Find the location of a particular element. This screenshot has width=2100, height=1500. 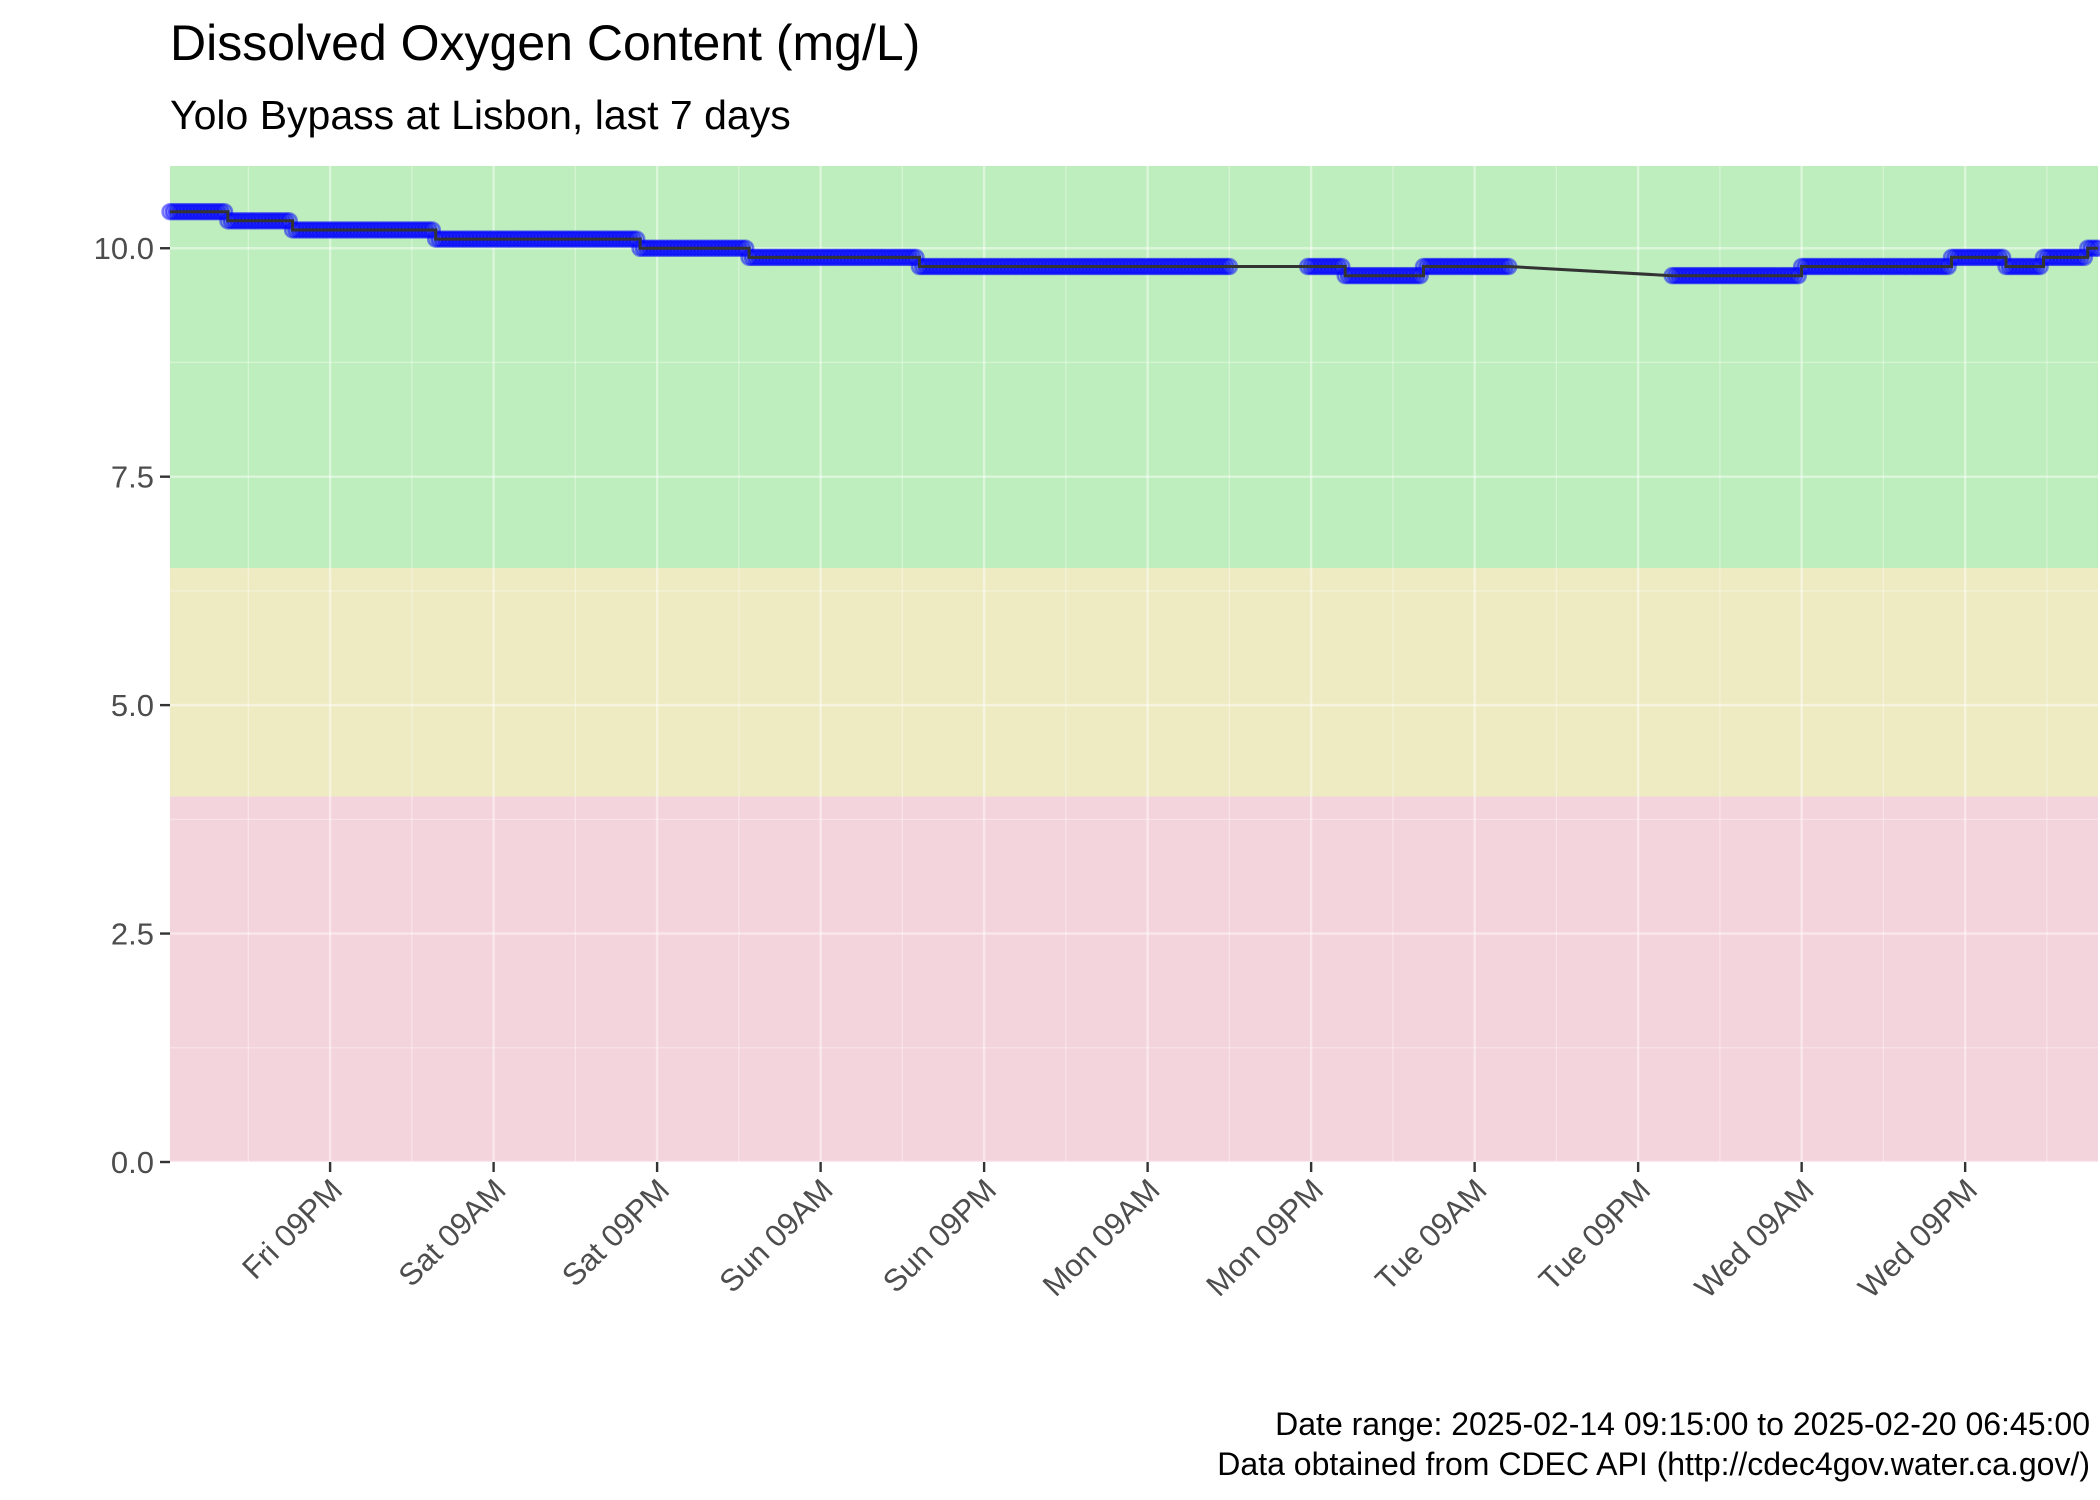

series-layer is located at coordinates (1130, 243).